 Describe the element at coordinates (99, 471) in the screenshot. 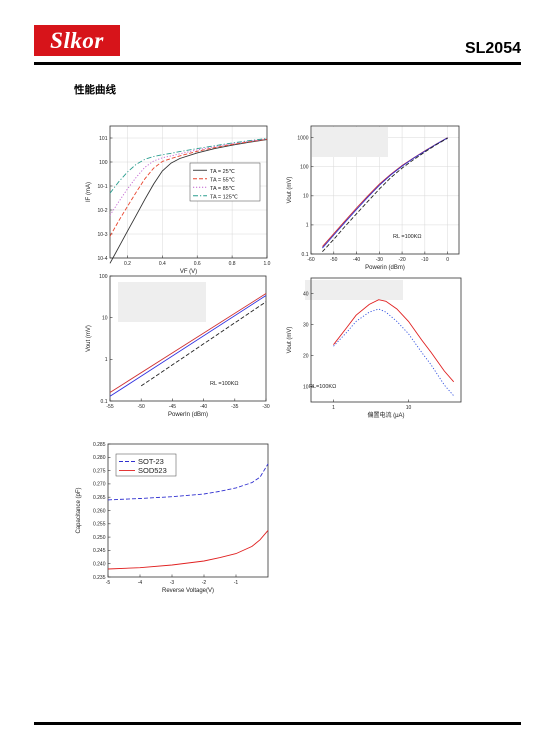

I see `y-tick-label: 0.275` at that location.